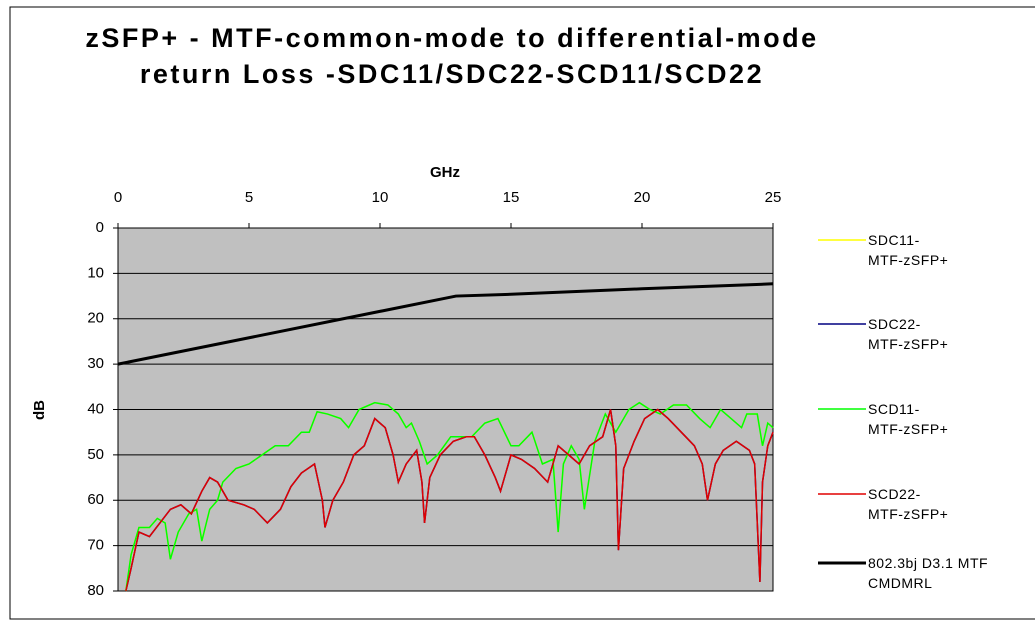 Image resolution: width=1035 pixels, height=629 pixels. I want to click on x-tick-label: 20, so click(642, 197).